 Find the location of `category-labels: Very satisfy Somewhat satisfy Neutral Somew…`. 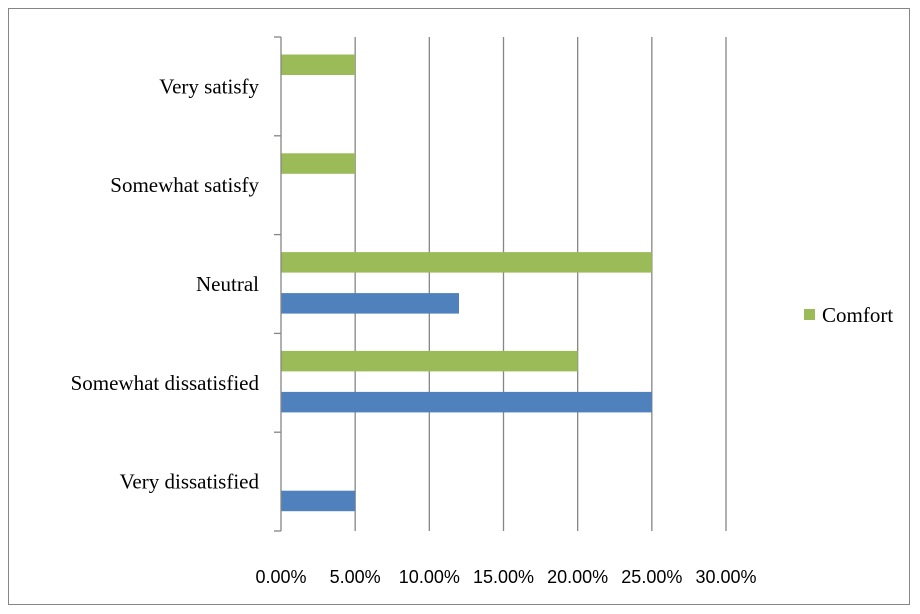

category-labels: Very satisfy Somewhat satisfy Neutral Somew… is located at coordinates (165, 283).